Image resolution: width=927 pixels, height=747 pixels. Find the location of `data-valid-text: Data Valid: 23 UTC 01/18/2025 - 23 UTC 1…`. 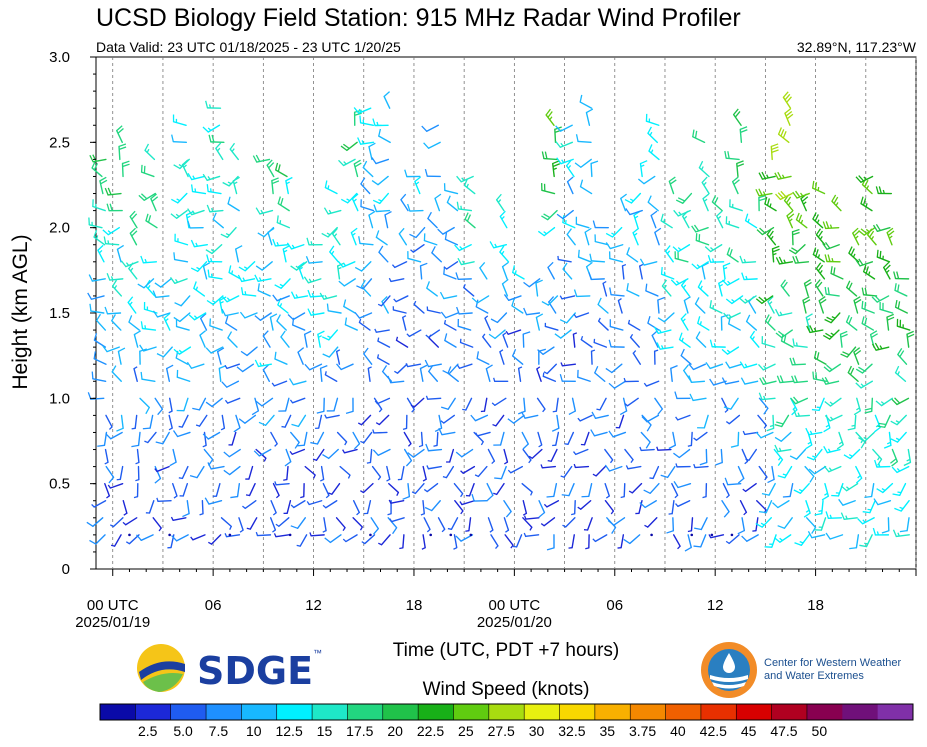

data-valid-text: Data Valid: 23 UTC 01/18/2025 - 23 UTC 1… is located at coordinates (248, 47).